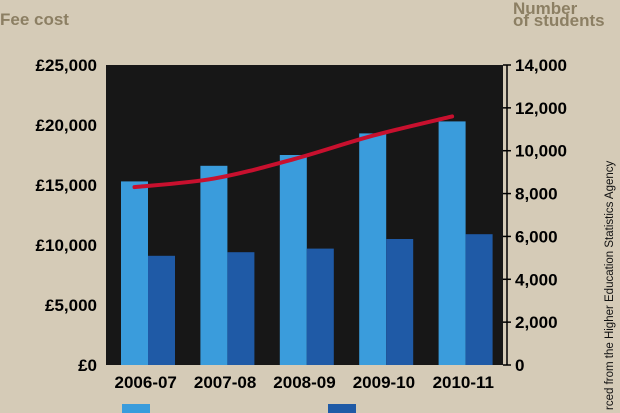 This screenshot has height=413, width=620. Describe the element at coordinates (66, 125) in the screenshot. I see `left-tick-label: £20,000` at that location.